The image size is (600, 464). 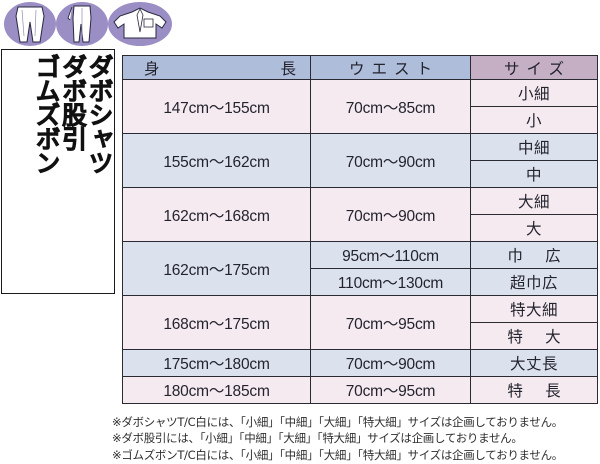 I want to click on column-header-height: 身 長, so click(x=216, y=67).